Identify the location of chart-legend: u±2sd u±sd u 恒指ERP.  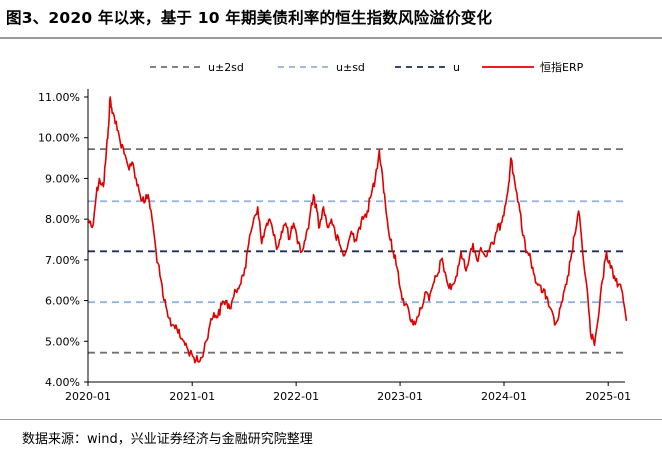
(367, 67).